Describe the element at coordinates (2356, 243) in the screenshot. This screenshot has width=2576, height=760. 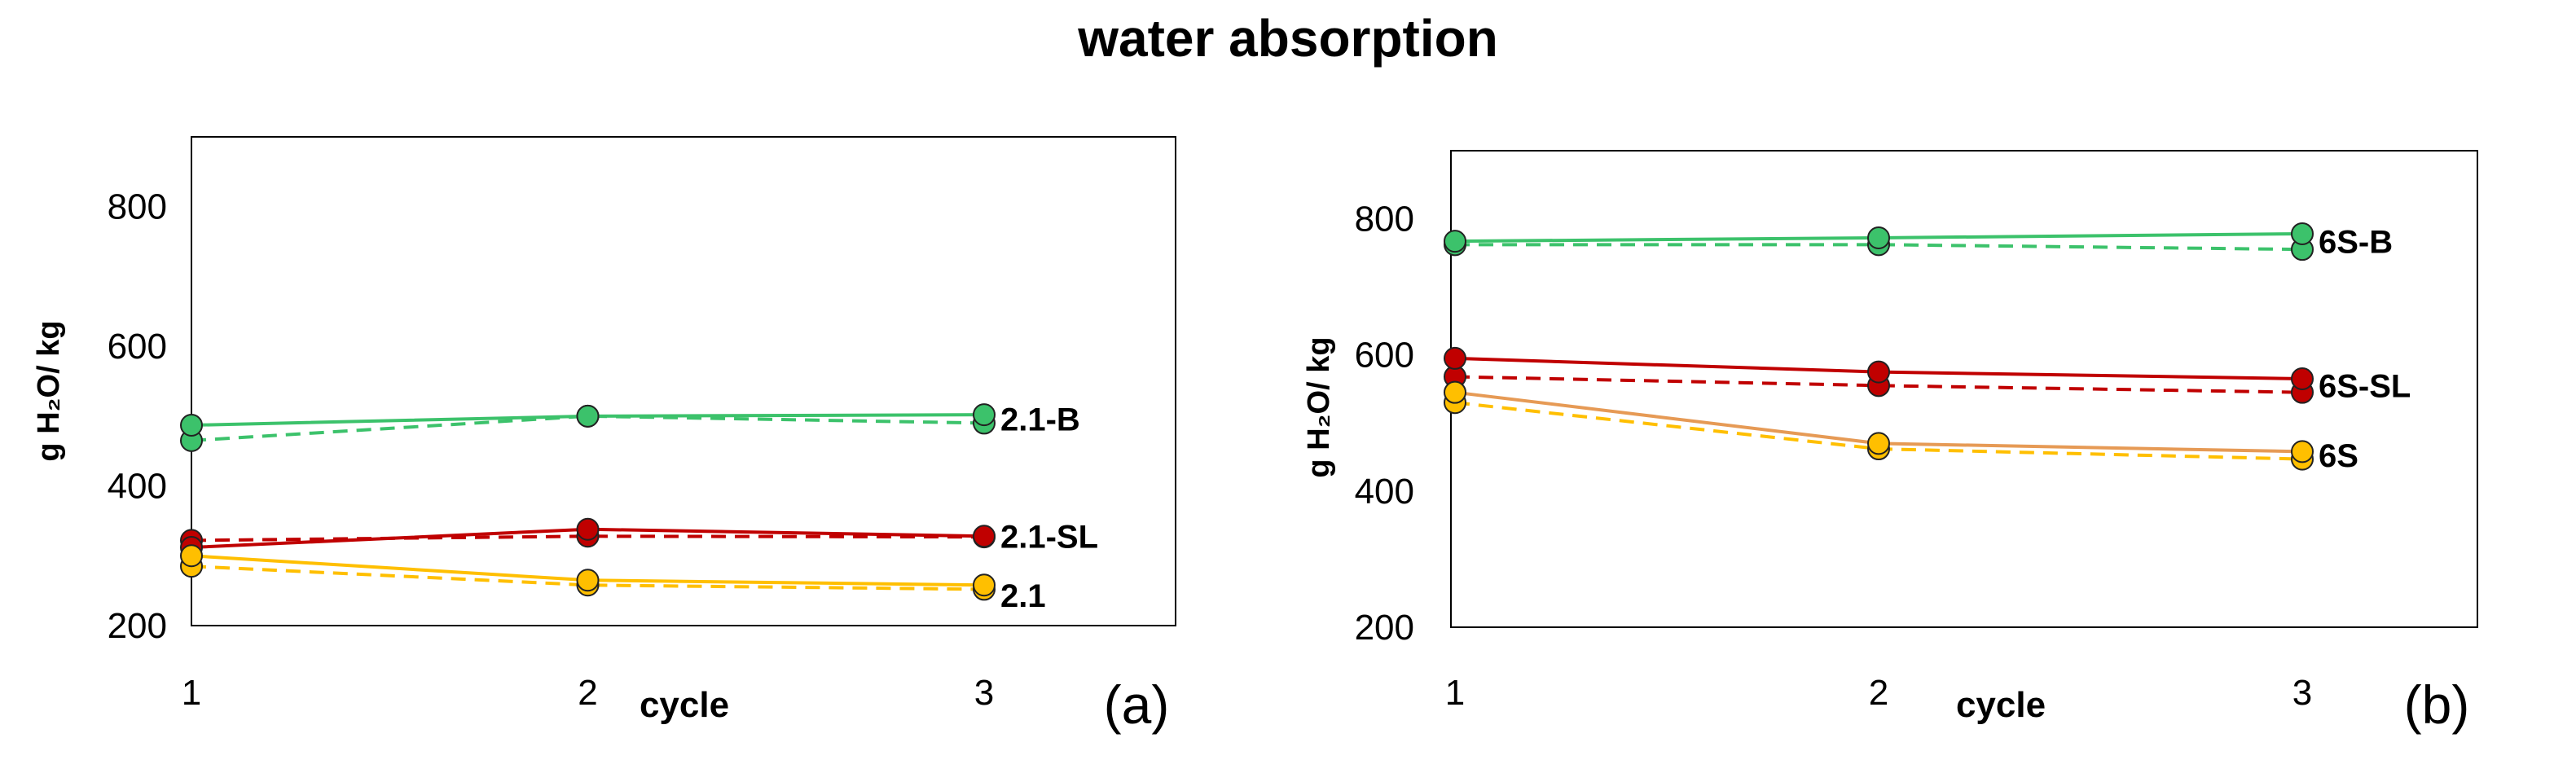
I see `series-label-6S-B: 6S-B` at that location.